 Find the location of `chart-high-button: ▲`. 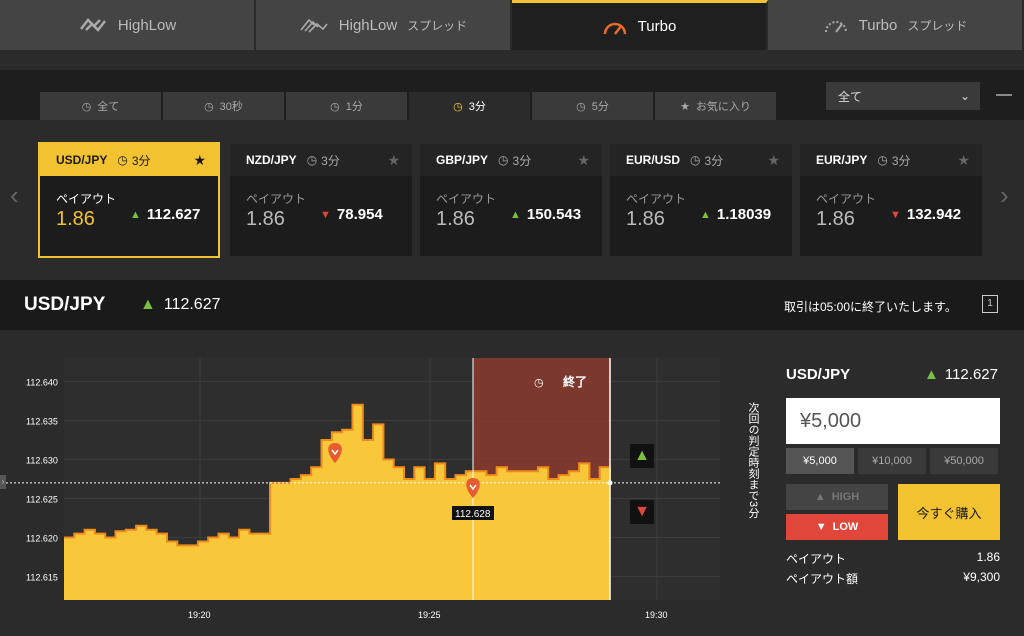

chart-high-button: ▲ is located at coordinates (642, 456).